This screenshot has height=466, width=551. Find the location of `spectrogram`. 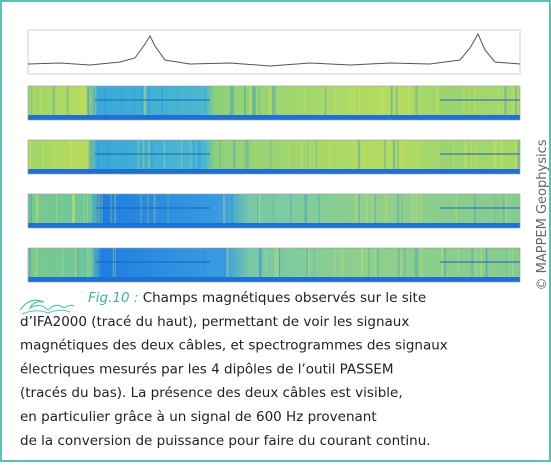

spectrogram is located at coordinates (274, 157).